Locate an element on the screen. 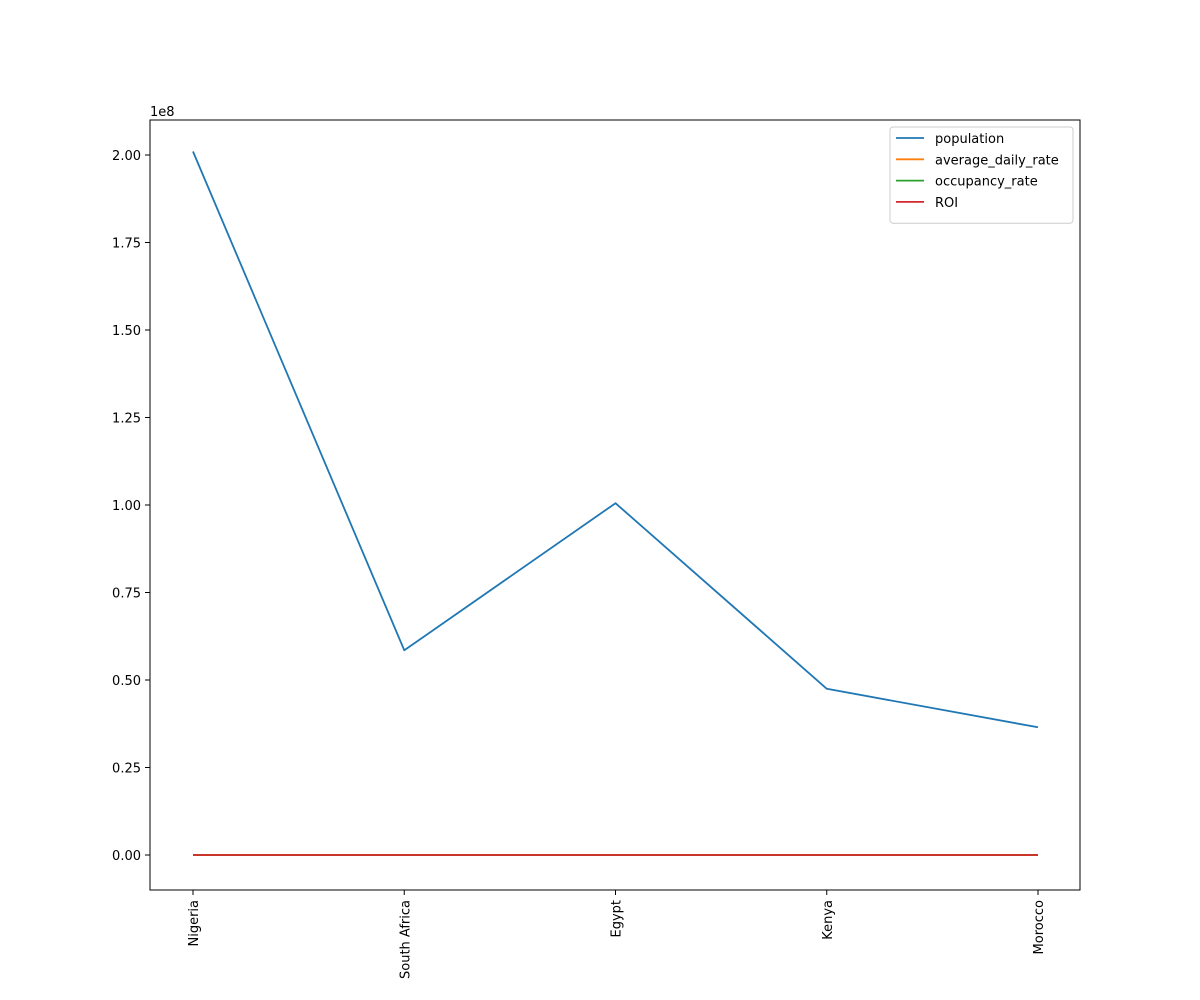 Image resolution: width=1200 pixels, height=1000 pixels. x-tick-label: Egypt is located at coordinates (617, 919).